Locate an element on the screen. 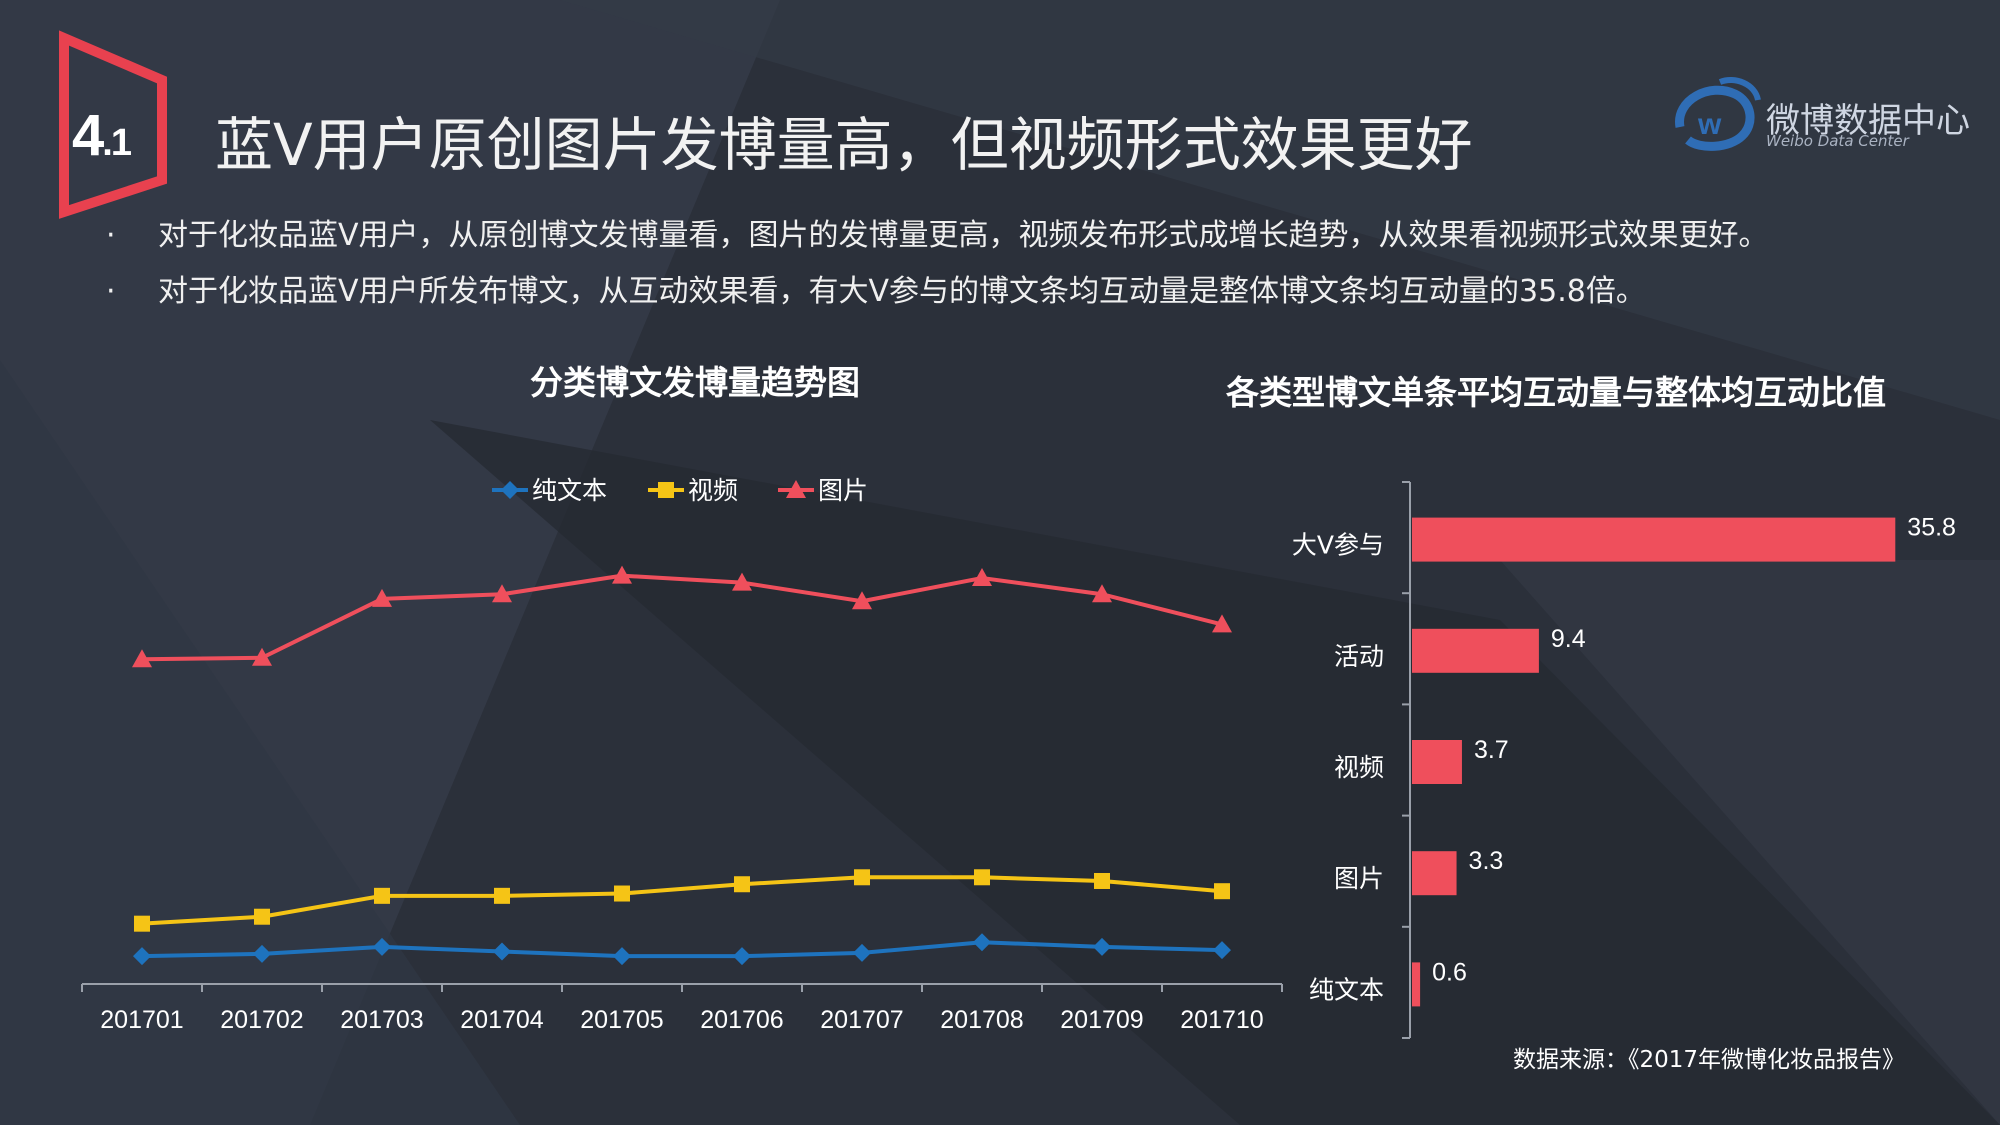 The image size is (2000, 1125). category-label: 大V参与 is located at coordinates (1338, 545).